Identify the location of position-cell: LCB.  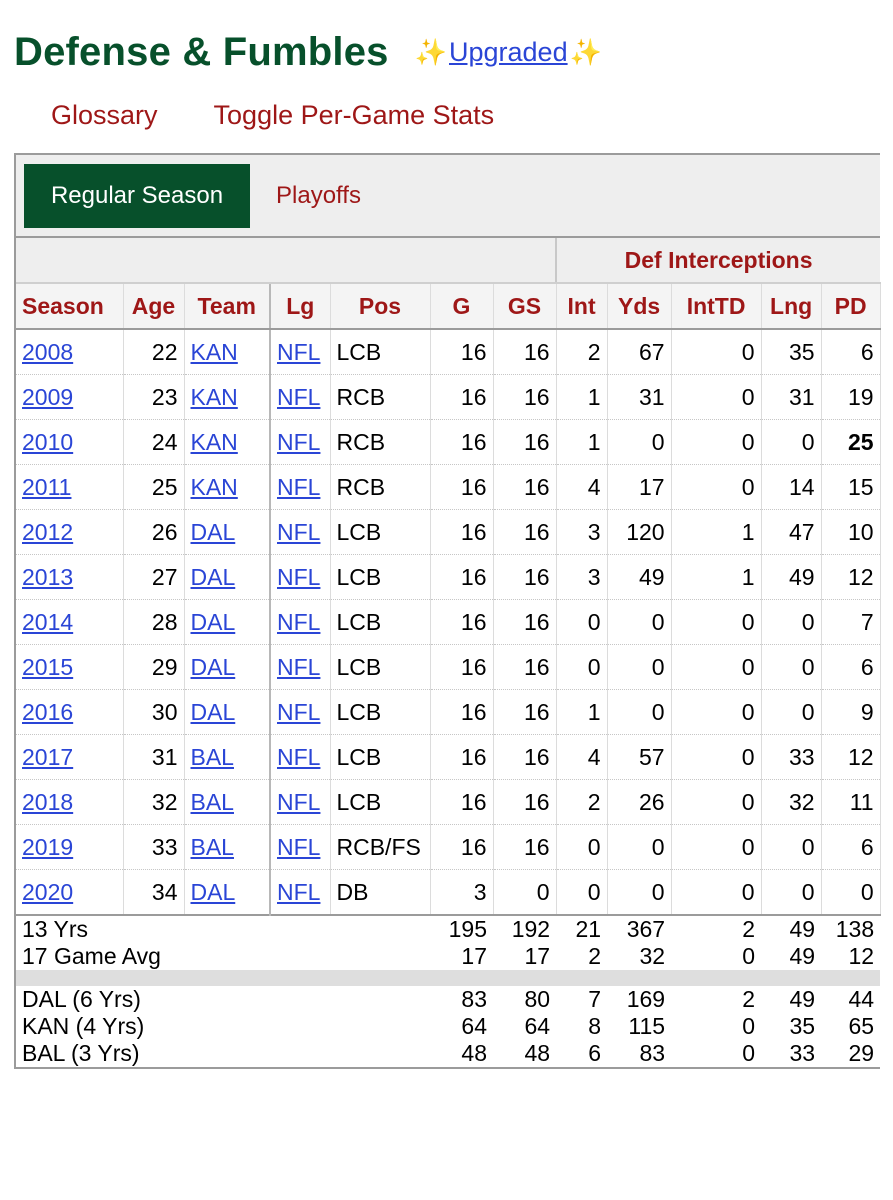
(359, 711).